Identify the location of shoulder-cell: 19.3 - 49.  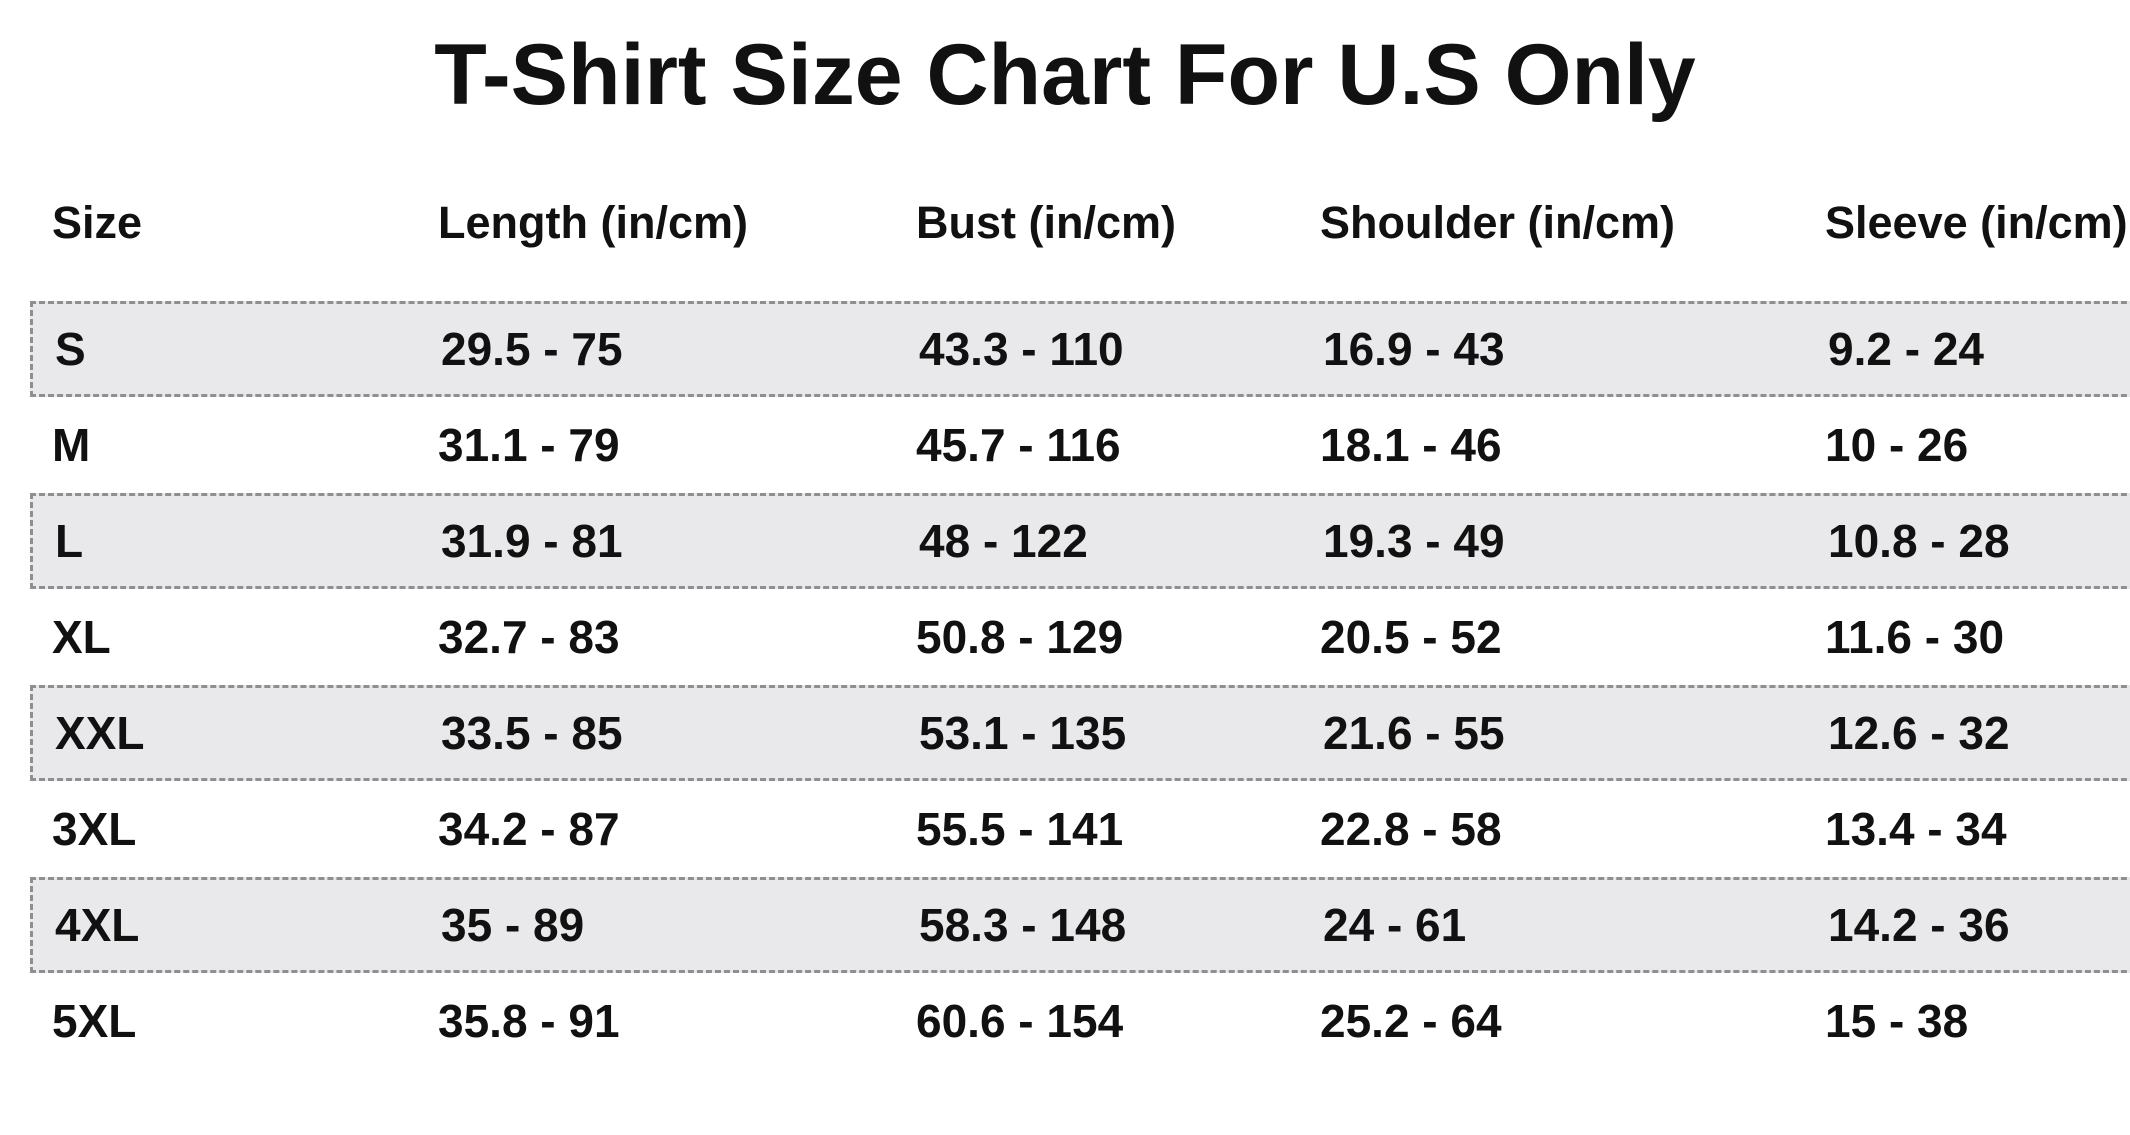
(1414, 541).